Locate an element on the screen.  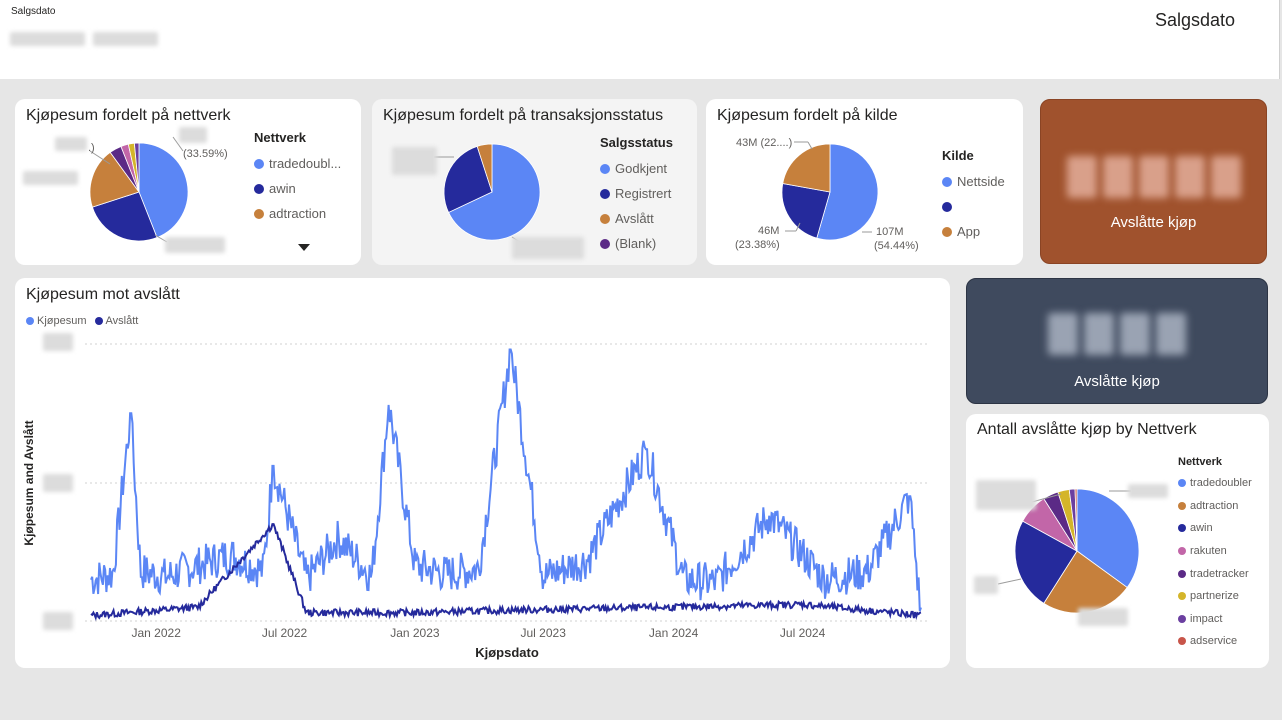
count-legend-item: awin is located at coordinates (1215, 528).